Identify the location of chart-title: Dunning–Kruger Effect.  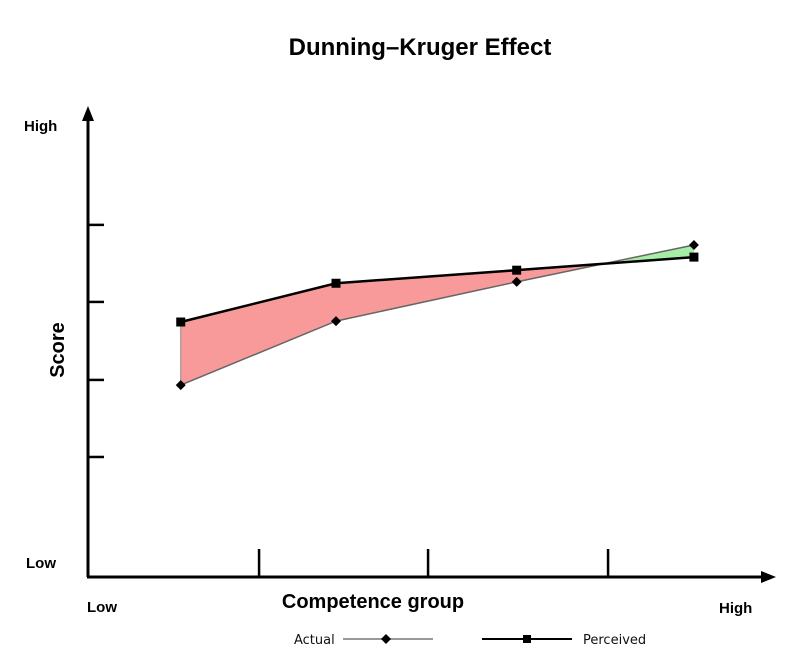
(420, 47).